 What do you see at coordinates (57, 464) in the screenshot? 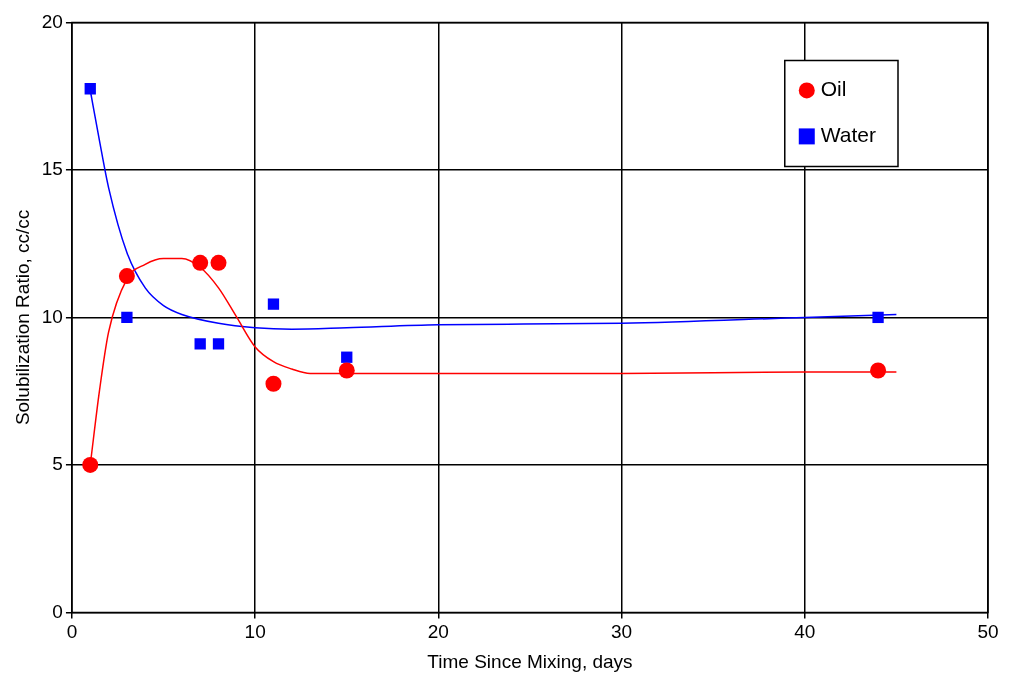
I see `y-tick-label: 5` at bounding box center [57, 464].